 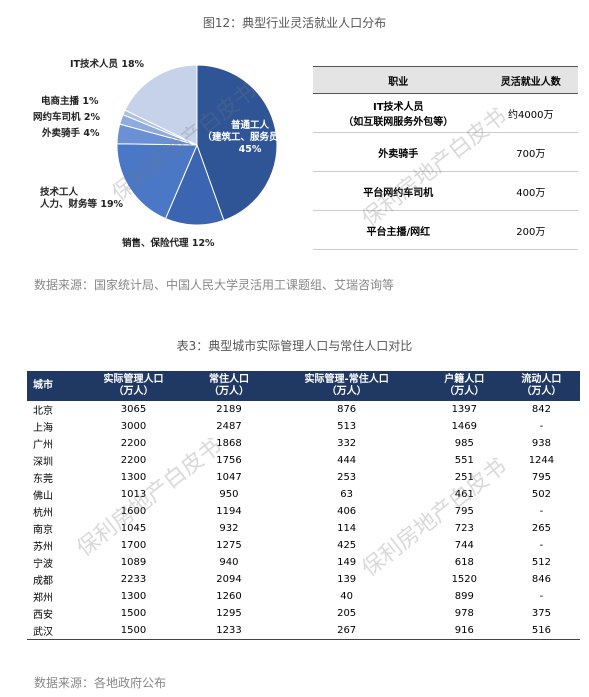 I want to click on table-cell: 1520, so click(x=464, y=579).